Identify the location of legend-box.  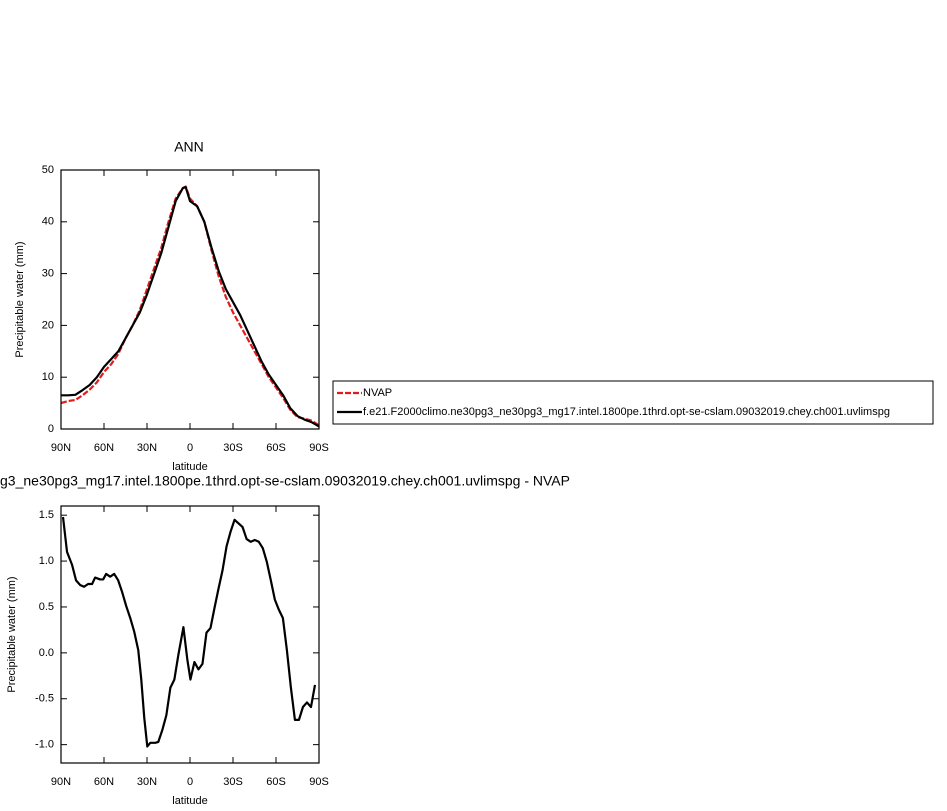
(633, 402).